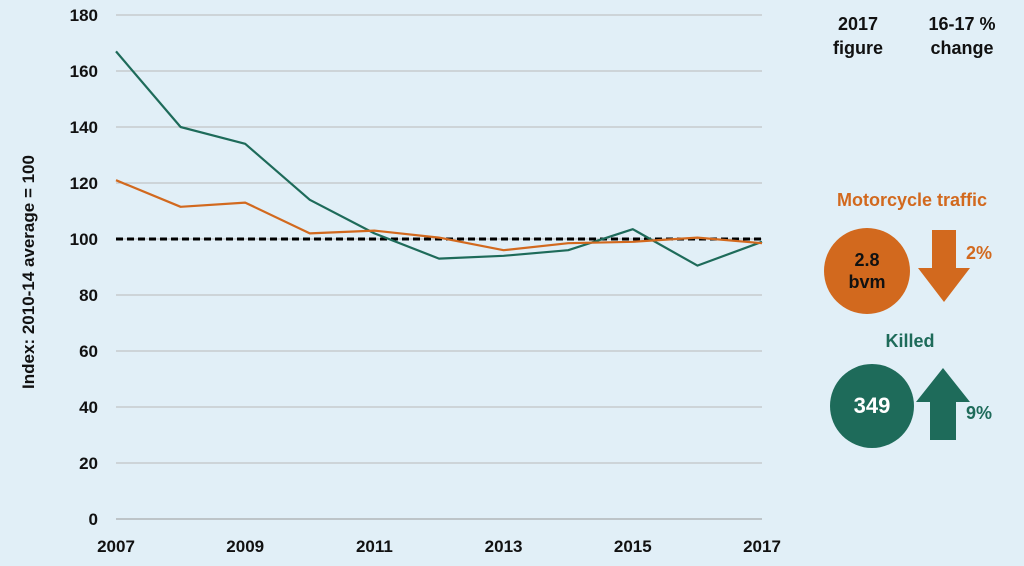 The height and width of the screenshot is (566, 1024). I want to click on figure-column-header: 2017 figure, so click(858, 36).